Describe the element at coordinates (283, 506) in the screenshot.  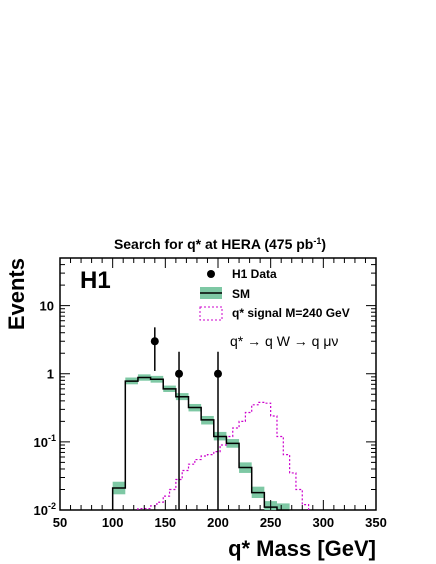
I see `sm-band-bin` at that location.